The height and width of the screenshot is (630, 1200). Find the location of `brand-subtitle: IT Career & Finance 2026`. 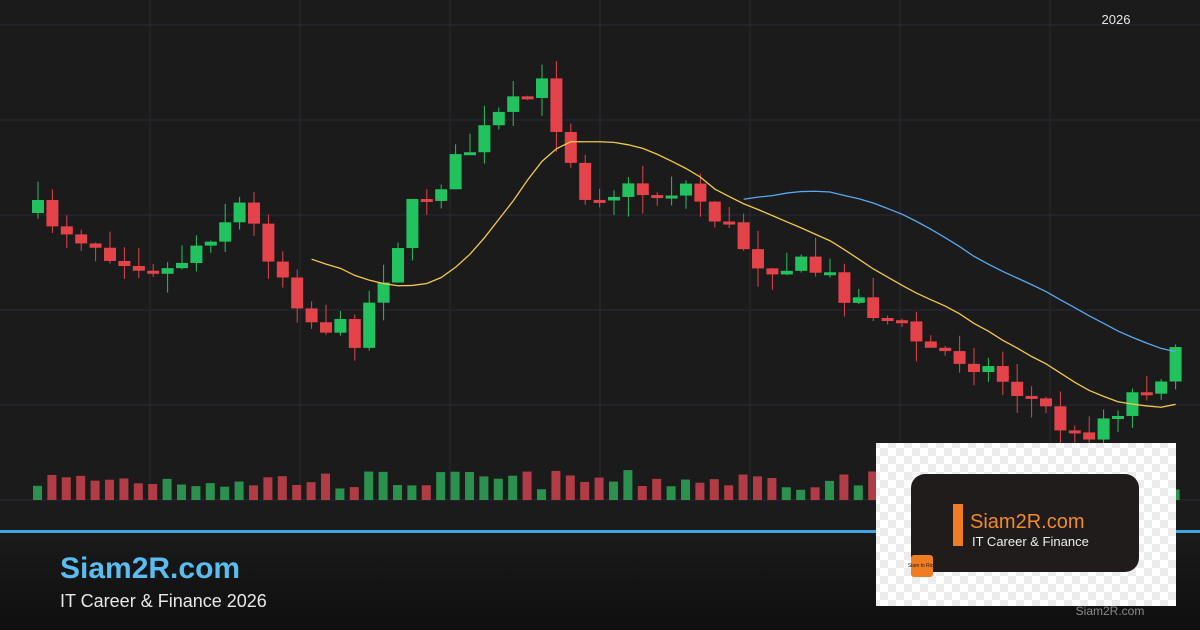

brand-subtitle: IT Career & Finance 2026 is located at coordinates (163, 601).